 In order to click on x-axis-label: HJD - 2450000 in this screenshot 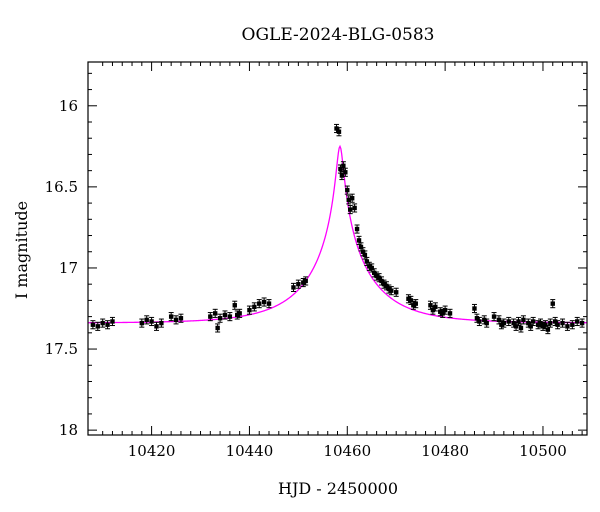, I will do `click(338, 488)`.